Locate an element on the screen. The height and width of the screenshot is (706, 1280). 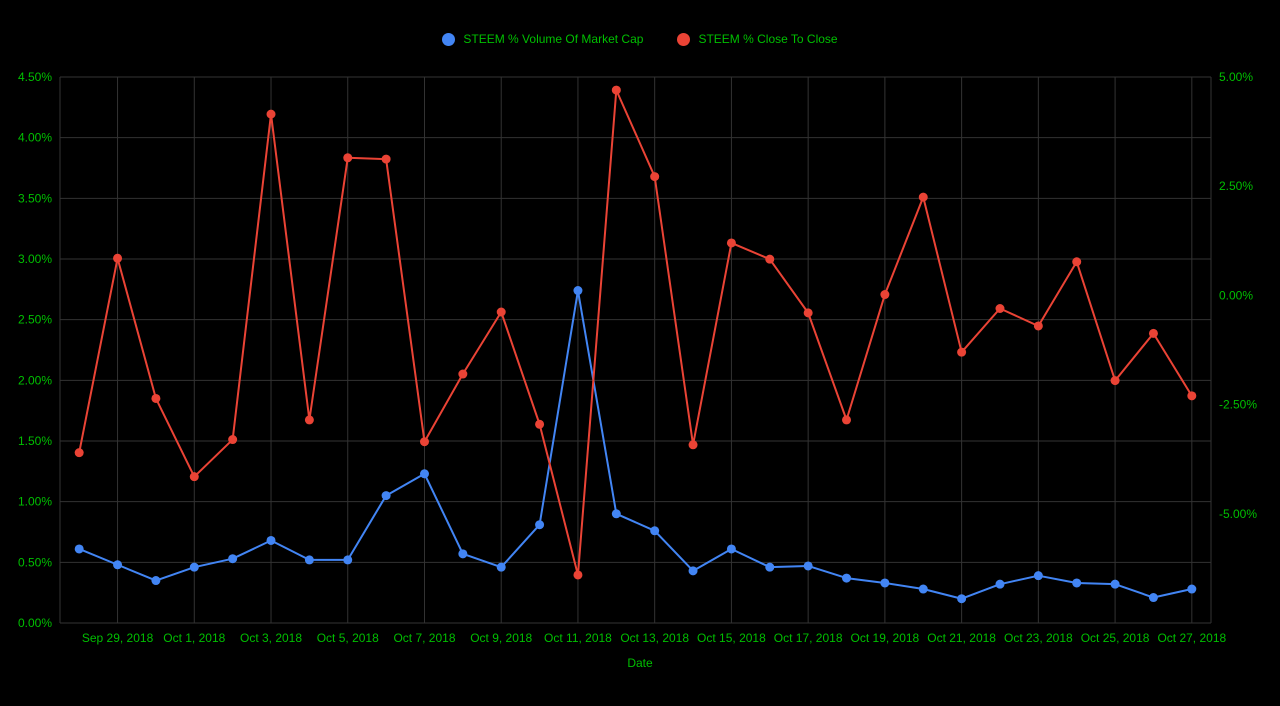
left-axis-tick-label: 1.50% is located at coordinates (35, 441).